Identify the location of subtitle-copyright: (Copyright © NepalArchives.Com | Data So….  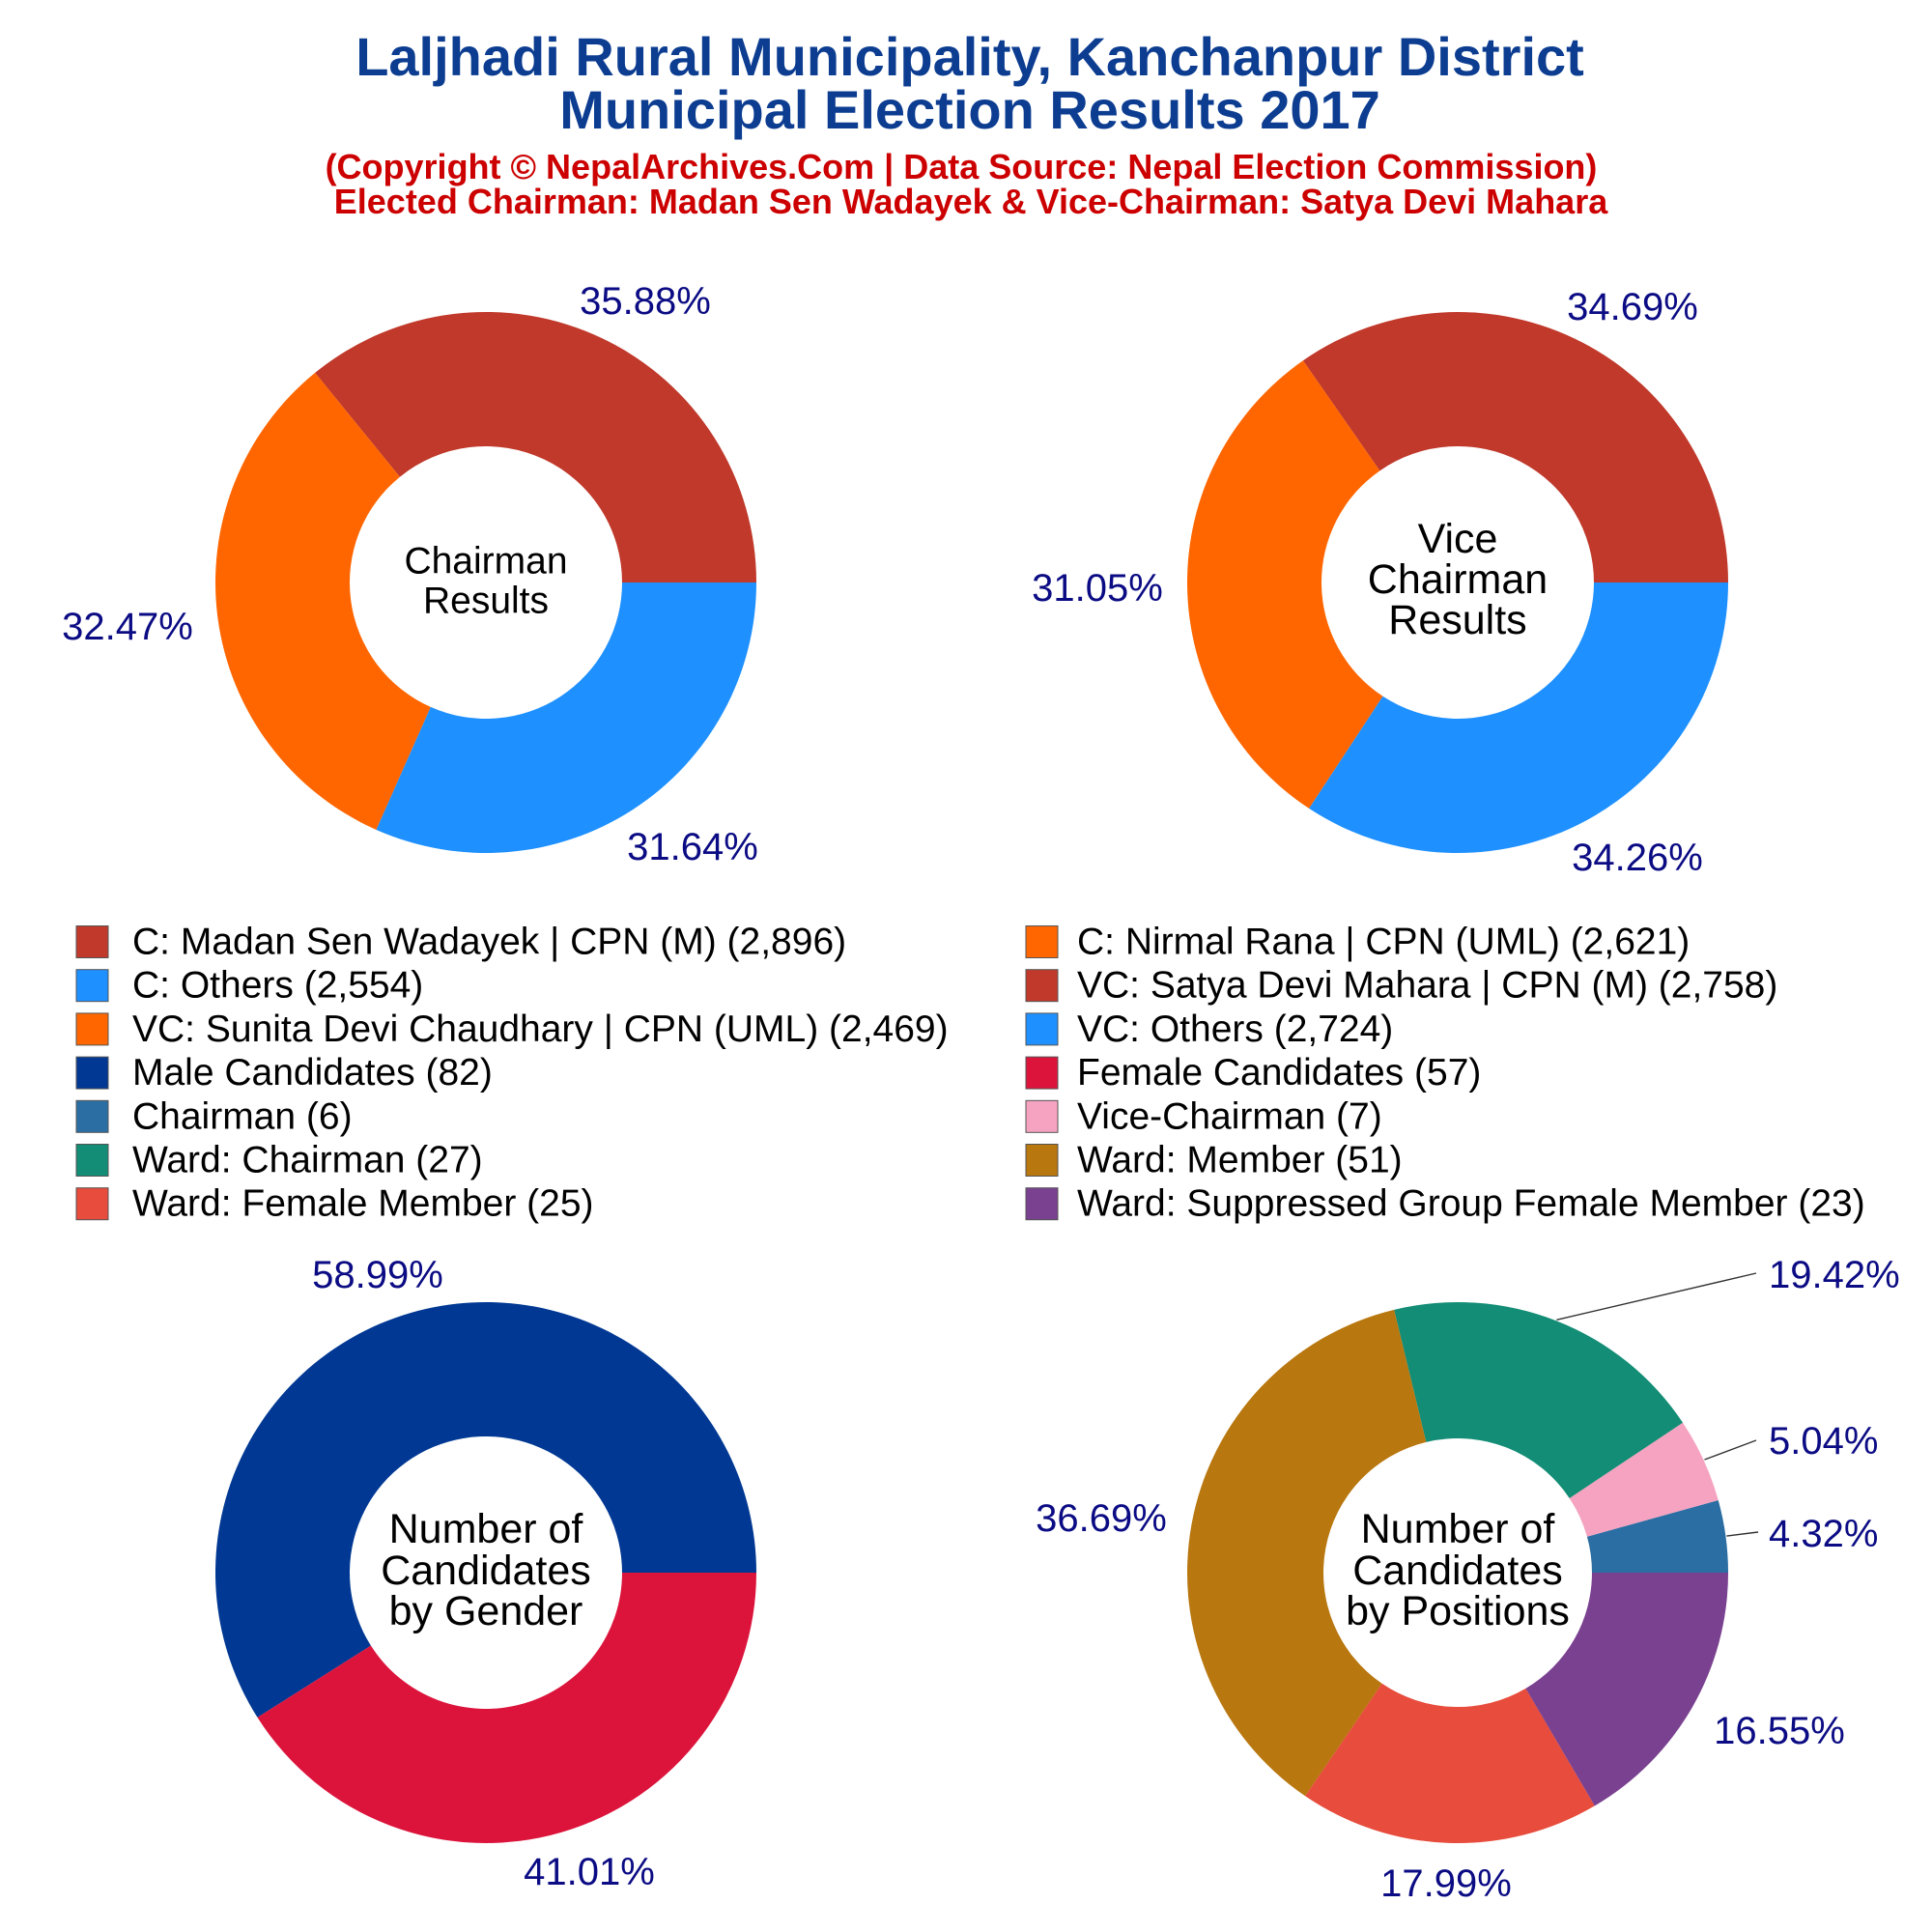
(962, 167).